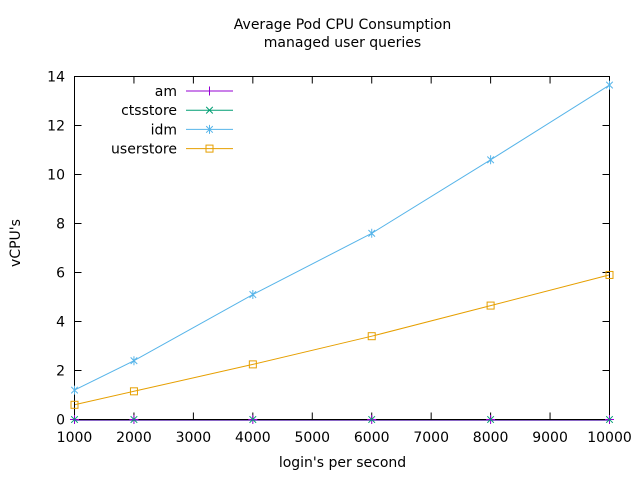 The width and height of the screenshot is (640, 480). I want to click on legend-label: userstore, so click(144, 150).